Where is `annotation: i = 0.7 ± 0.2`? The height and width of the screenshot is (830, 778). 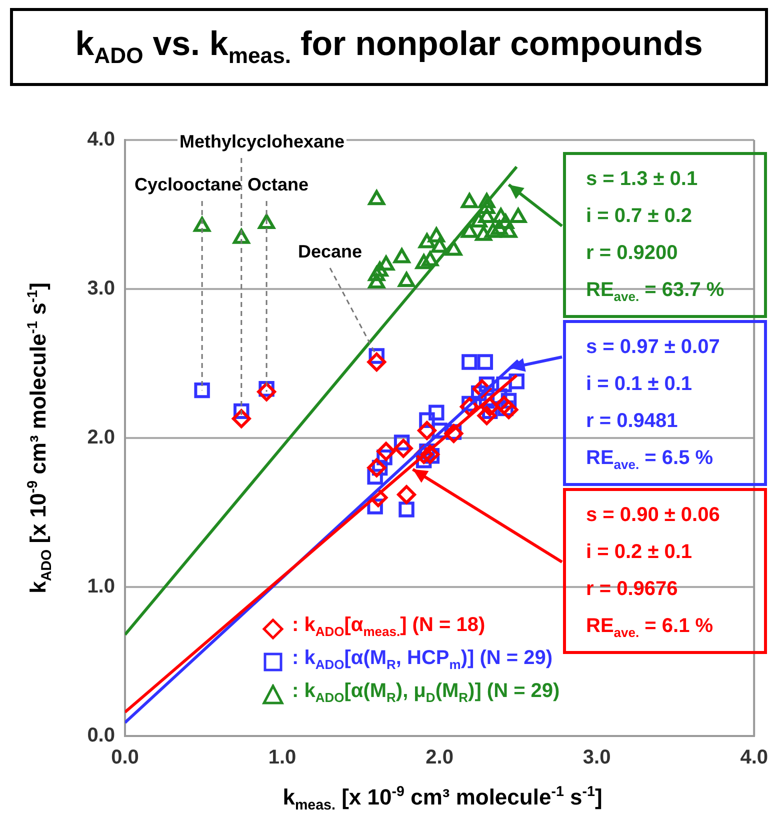 annotation: i = 0.7 ± 0.2 is located at coordinates (640, 216).